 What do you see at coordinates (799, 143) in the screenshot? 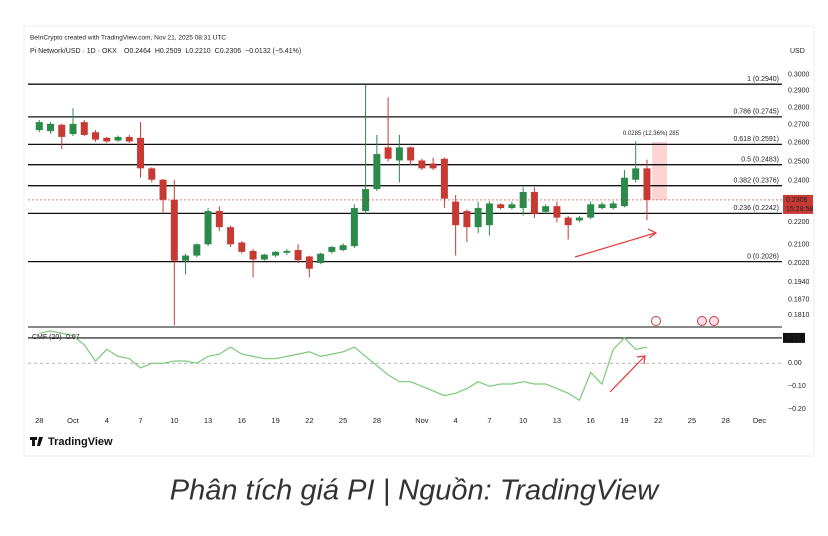
I see `y-tick-label: 0.2600` at bounding box center [799, 143].